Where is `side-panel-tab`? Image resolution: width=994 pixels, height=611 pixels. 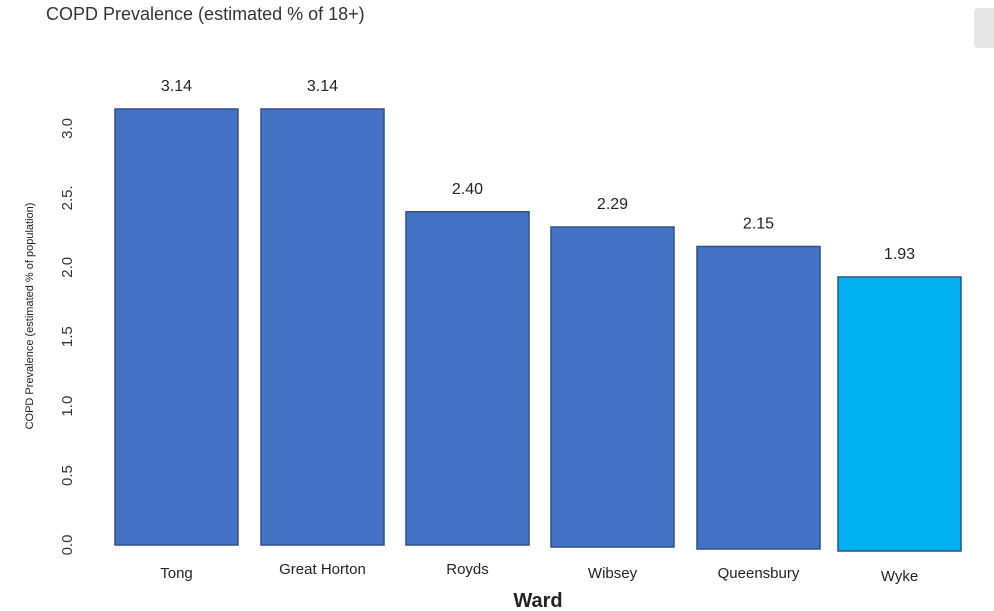
side-panel-tab is located at coordinates (984, 28).